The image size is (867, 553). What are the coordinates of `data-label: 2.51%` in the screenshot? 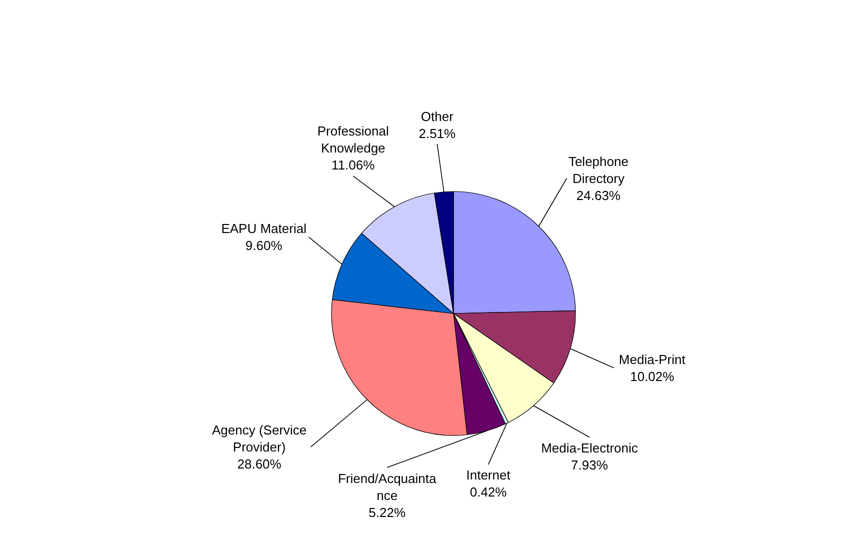 It's located at (437, 133).